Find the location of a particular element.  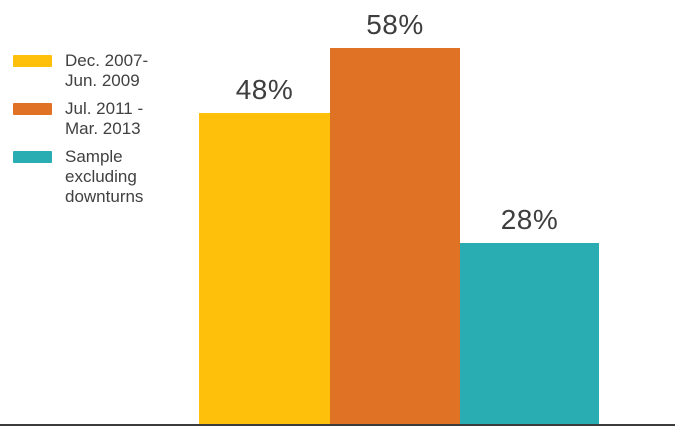

legend-item: Jul. 2011 - Mar. 2013 is located at coordinates (80, 119).